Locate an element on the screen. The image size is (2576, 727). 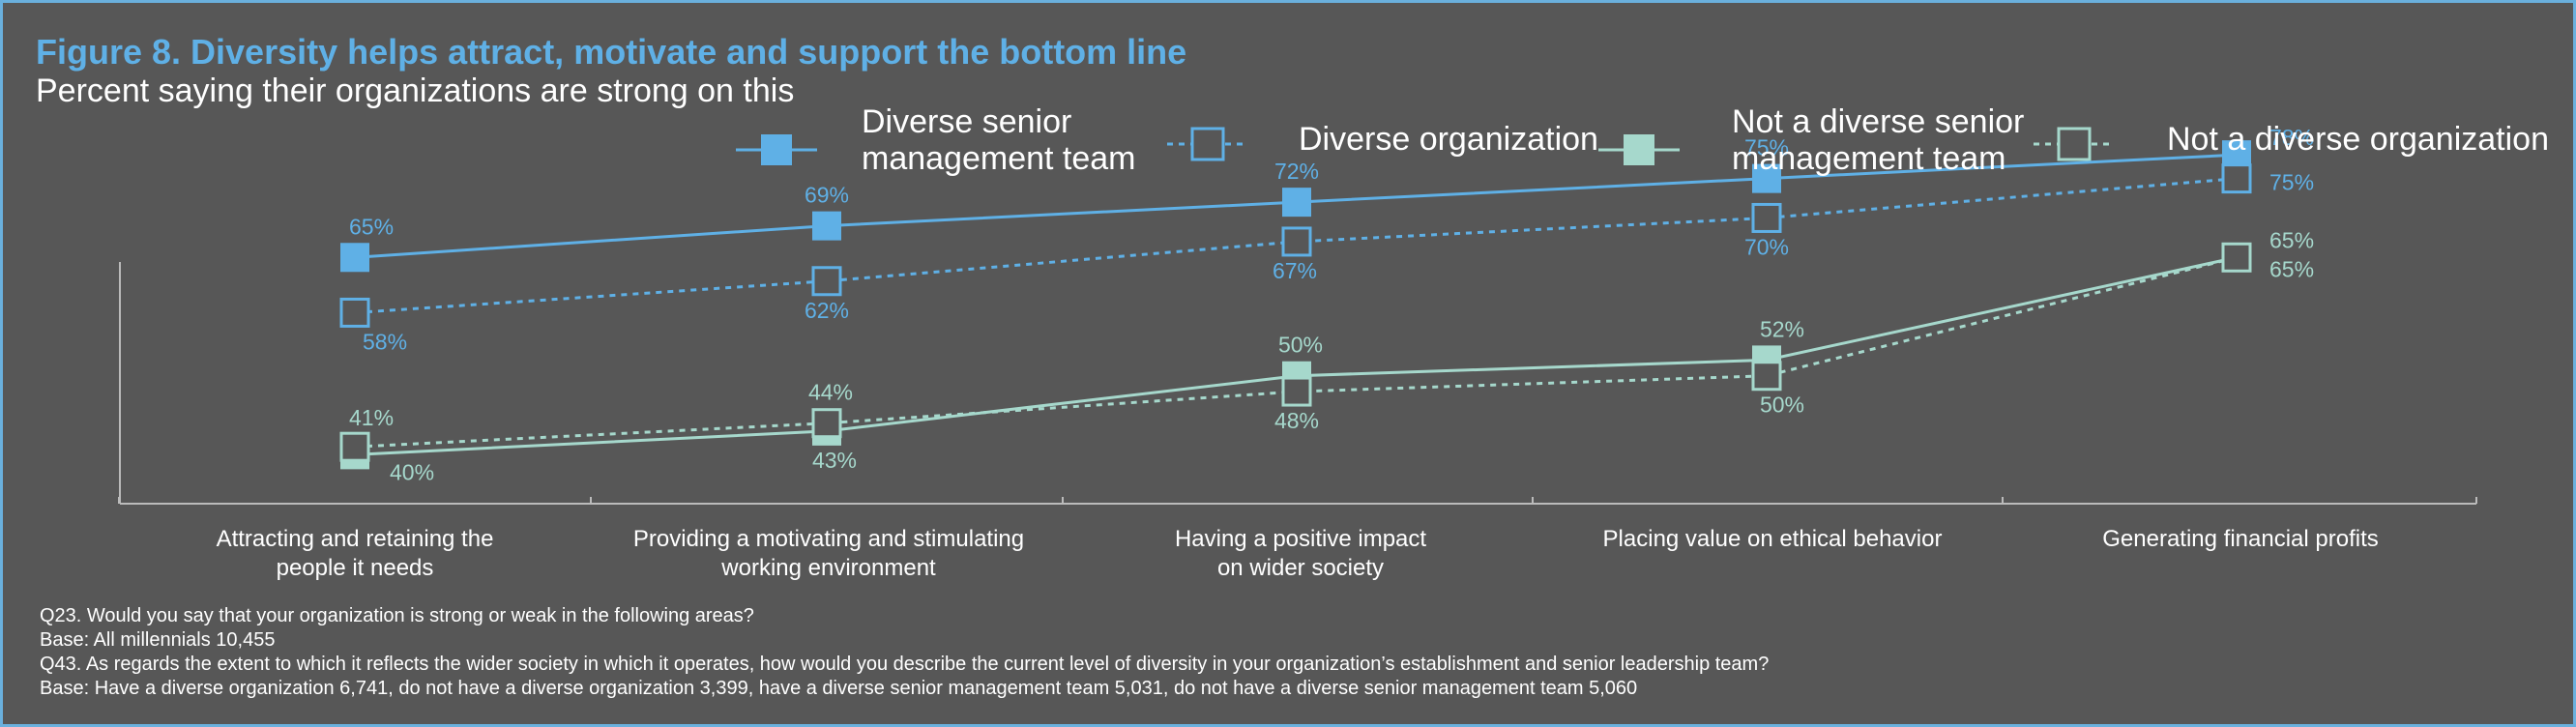
series-0-data-label-3: 75% is located at coordinates (1766, 148).